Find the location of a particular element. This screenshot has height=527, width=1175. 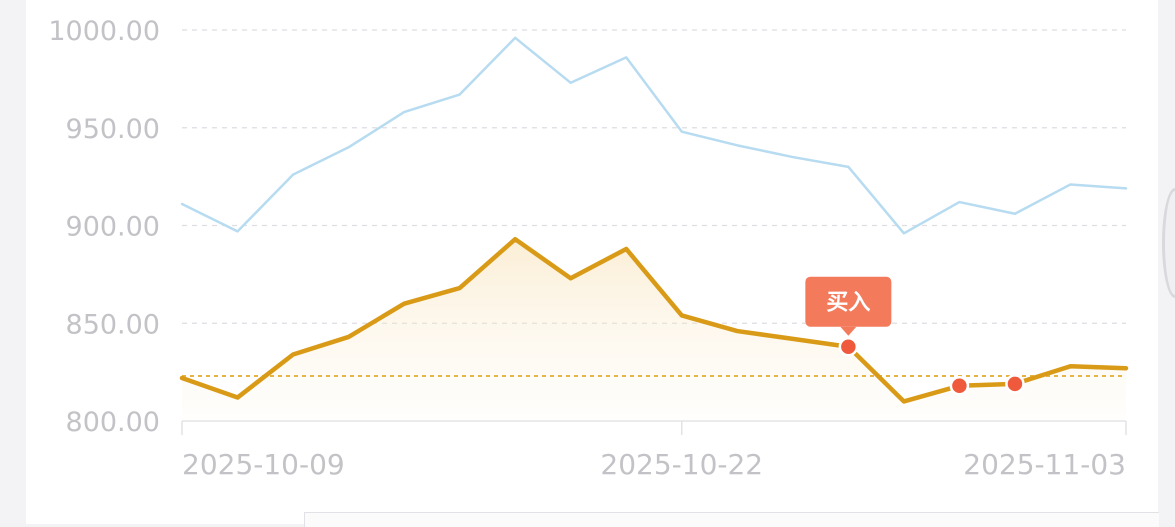

y-tick-label: 900.00 is located at coordinates (113, 227).